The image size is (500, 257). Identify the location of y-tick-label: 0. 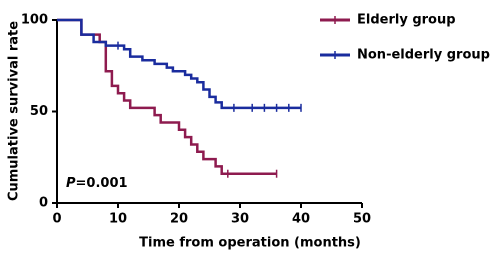
(43, 203).